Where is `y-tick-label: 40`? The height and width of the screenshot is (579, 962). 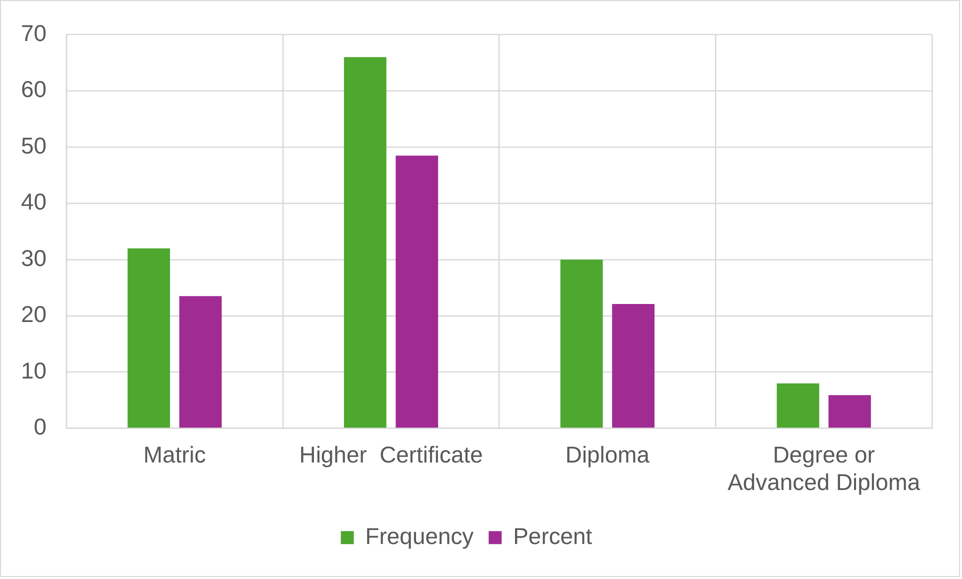
y-tick-label: 40 is located at coordinates (33, 201).